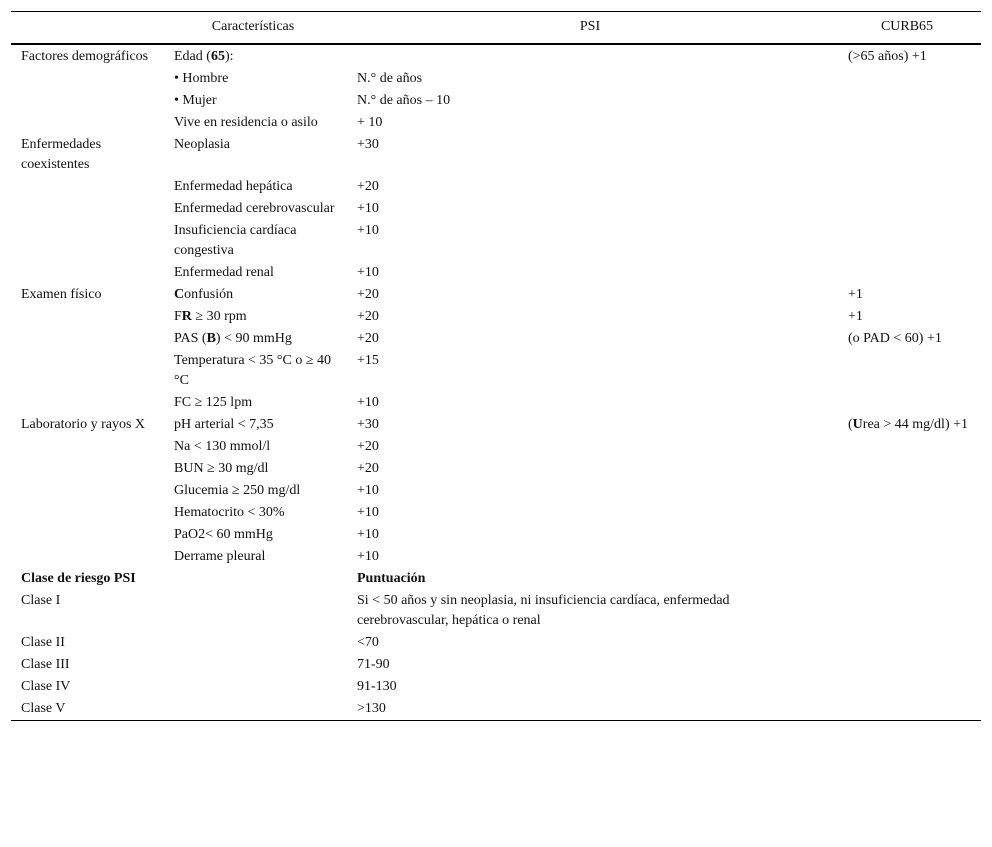 Image resolution: width=992 pixels, height=847 pixels. Describe the element at coordinates (887, 56) in the screenshot. I see `curb65-cell: (>65 años) +1` at that location.